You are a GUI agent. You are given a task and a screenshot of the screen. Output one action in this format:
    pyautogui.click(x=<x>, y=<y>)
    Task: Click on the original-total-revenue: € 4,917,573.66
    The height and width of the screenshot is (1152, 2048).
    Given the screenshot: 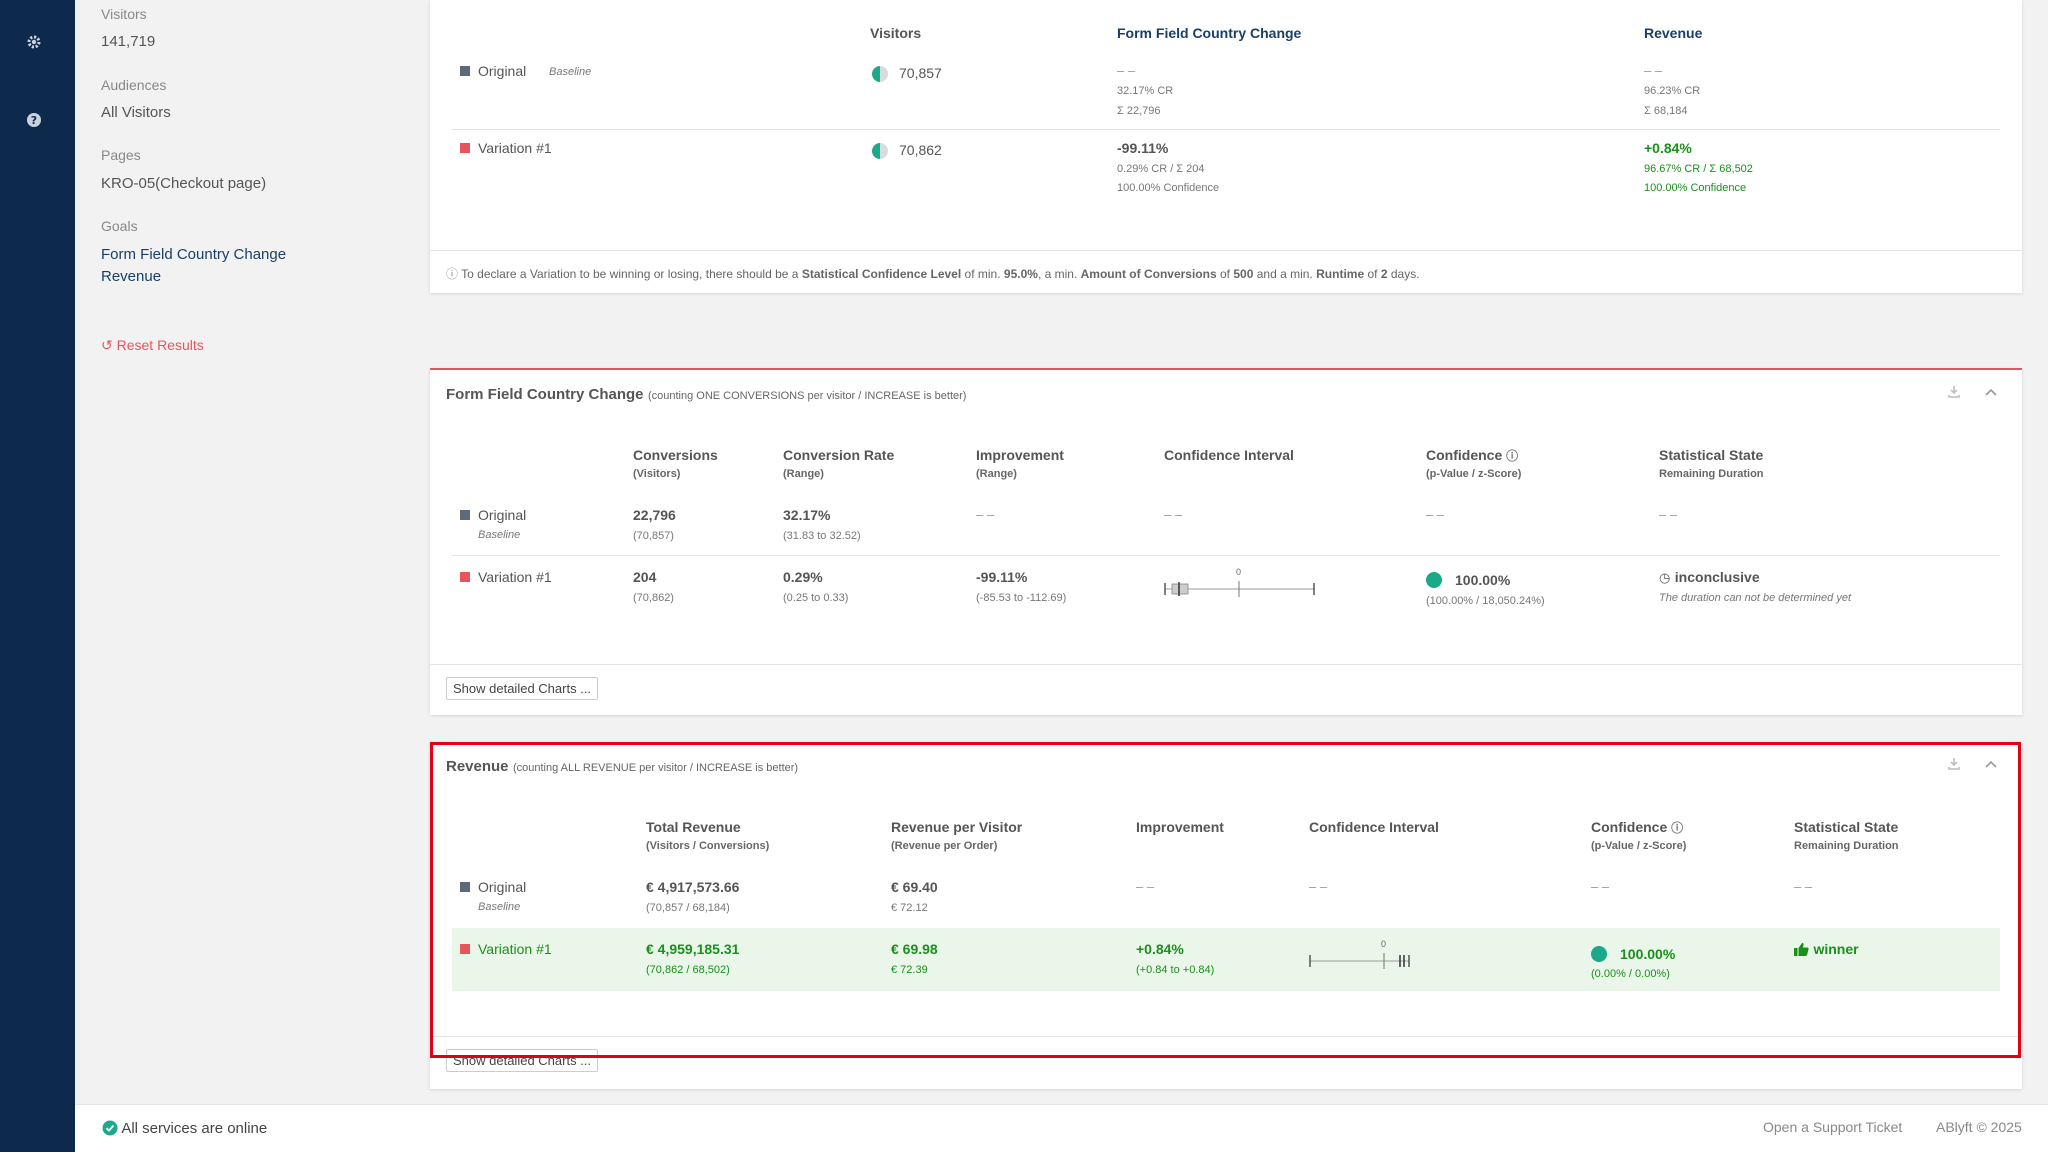 What is the action you would take?
    pyautogui.click(x=693, y=887)
    